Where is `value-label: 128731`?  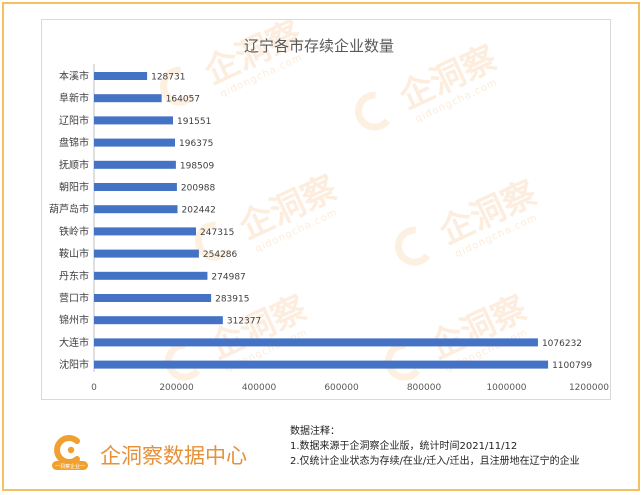 value-label: 128731 is located at coordinates (168, 78).